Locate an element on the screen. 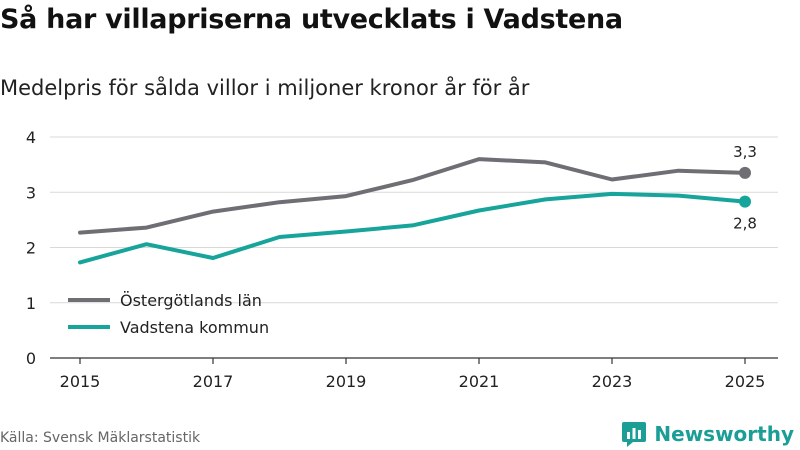 The height and width of the screenshot is (450, 800). x-axis: 2015 2017 2019 2021 2023 2025 is located at coordinates (414, 374).